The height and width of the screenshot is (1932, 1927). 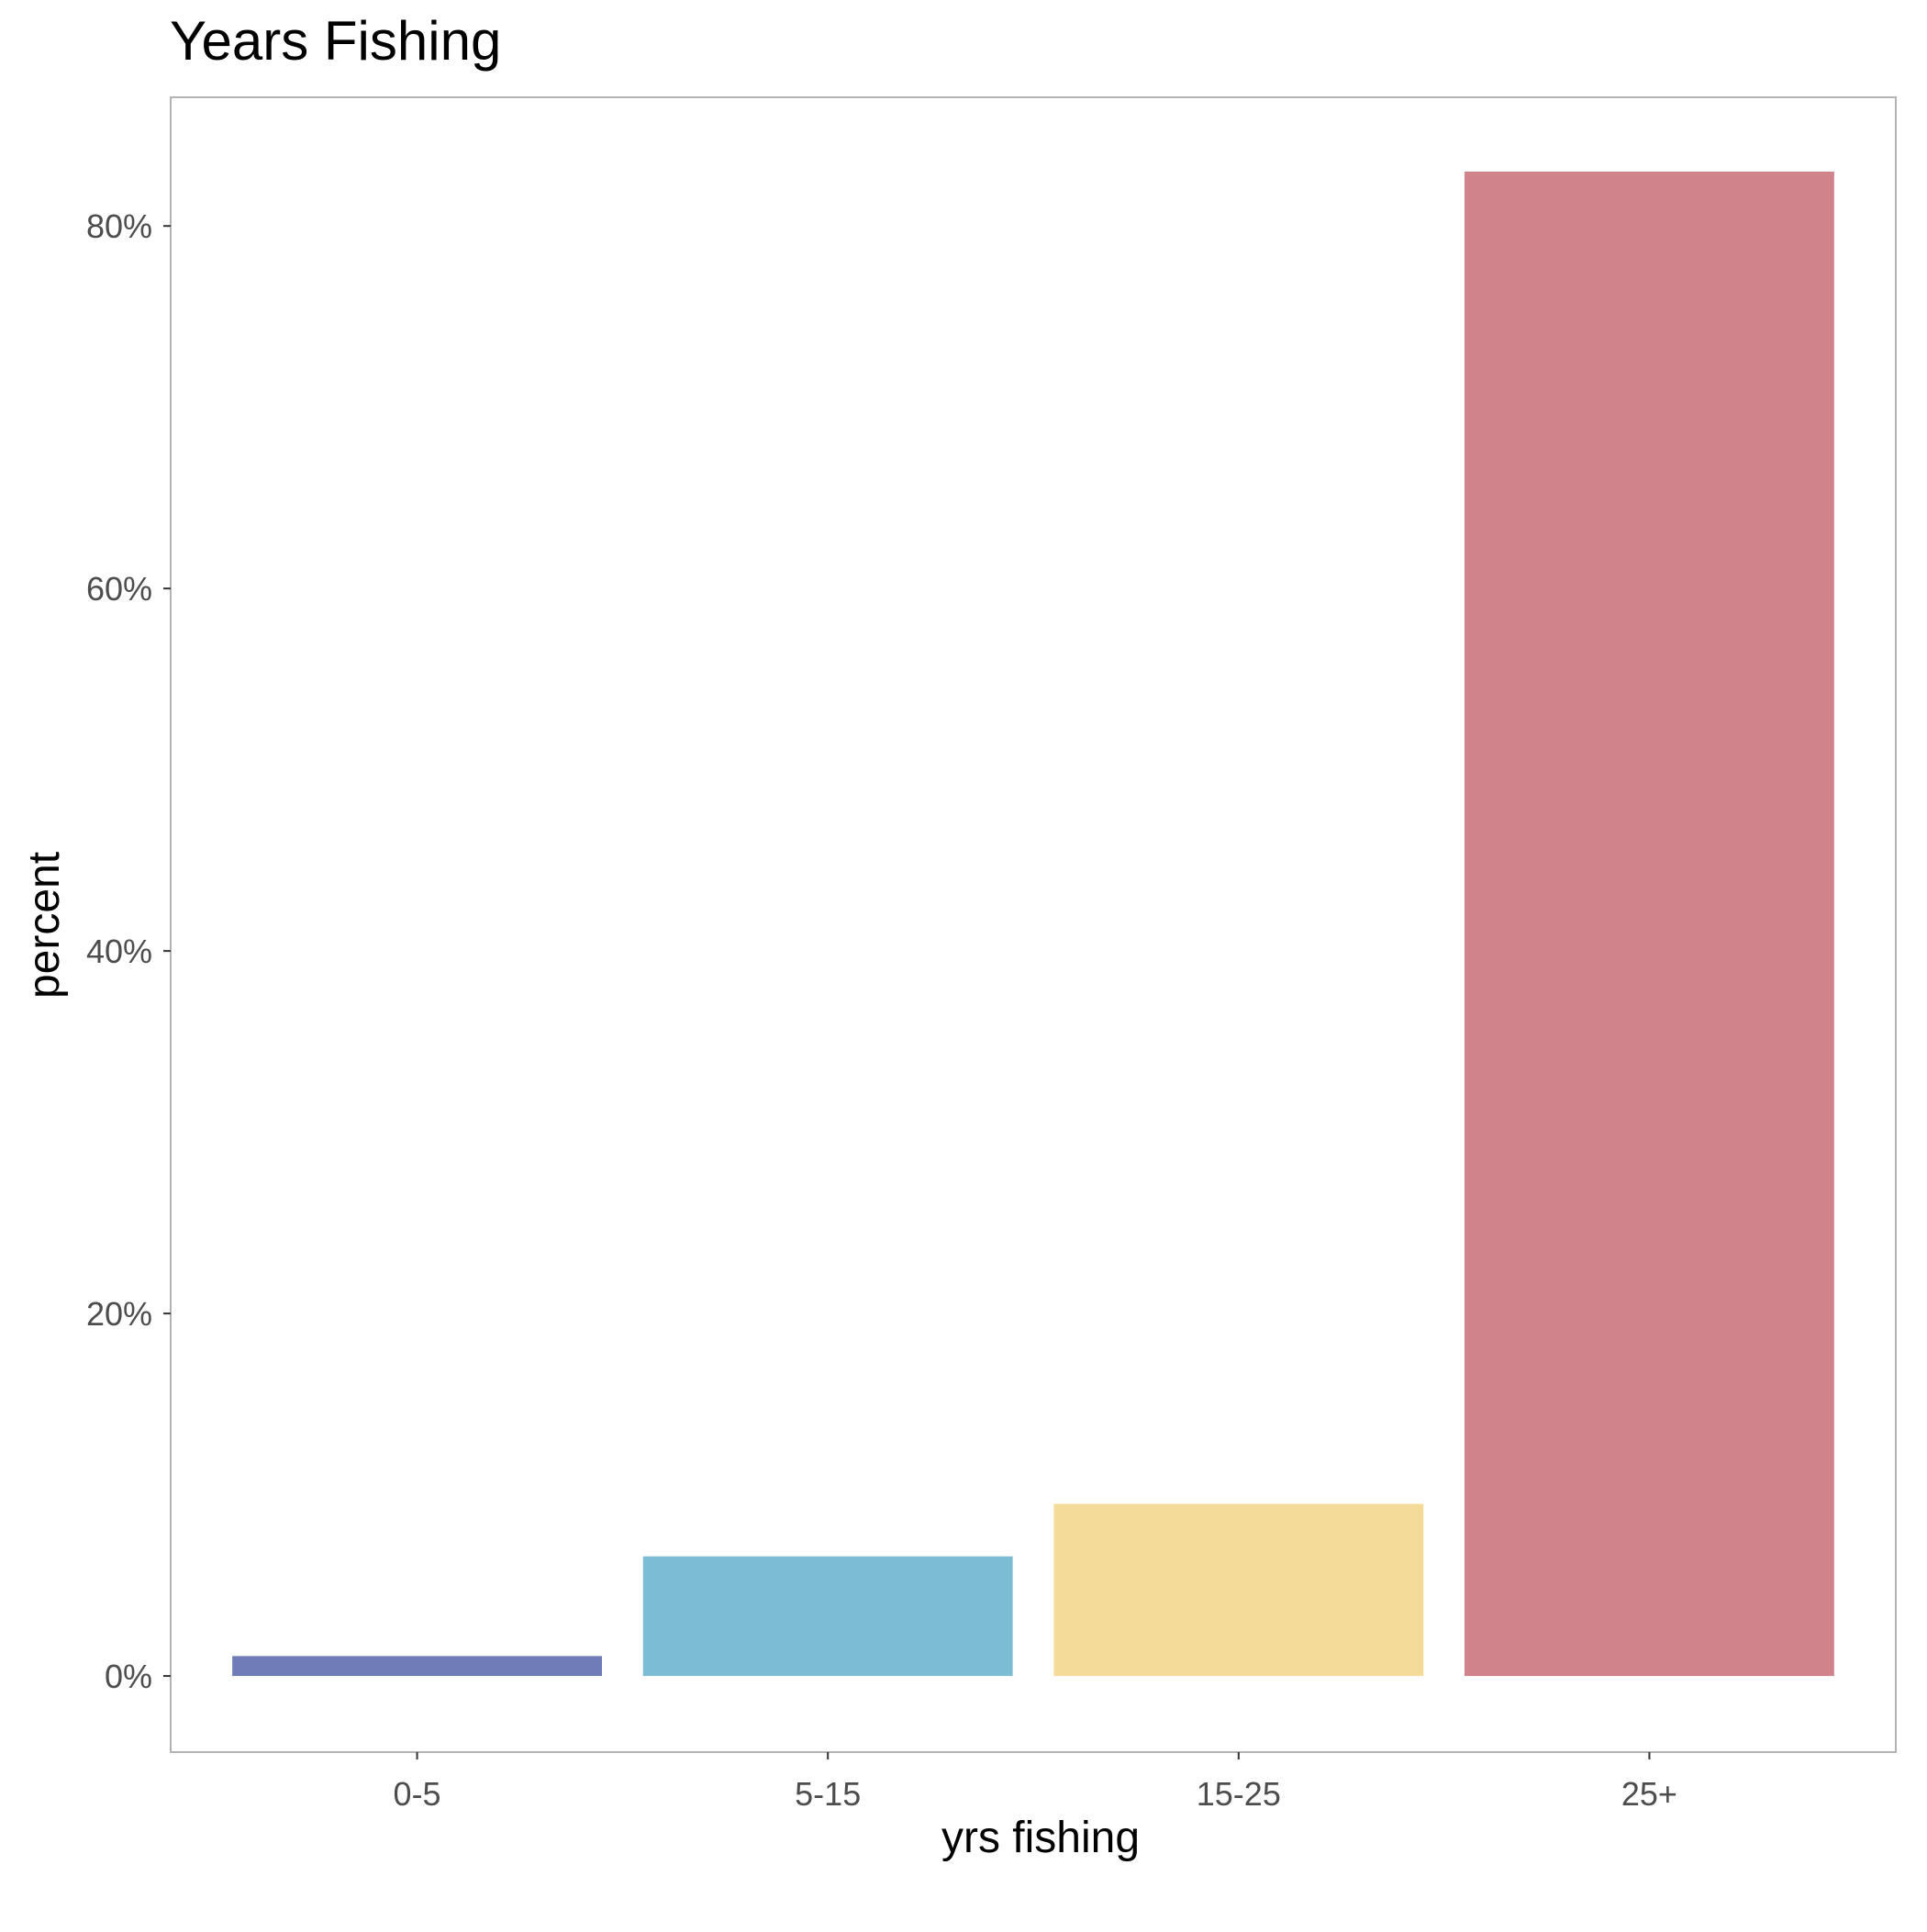 I want to click on y-axis-label: percent, so click(x=44, y=925).